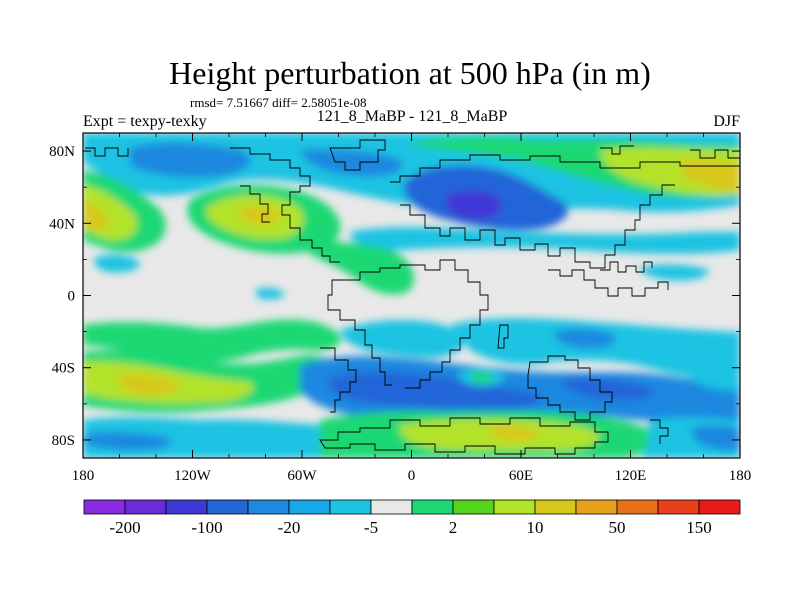 The width and height of the screenshot is (800, 600). Describe the element at coordinates (585, 338) in the screenshot. I see `south-blue-east-pocket` at that location.